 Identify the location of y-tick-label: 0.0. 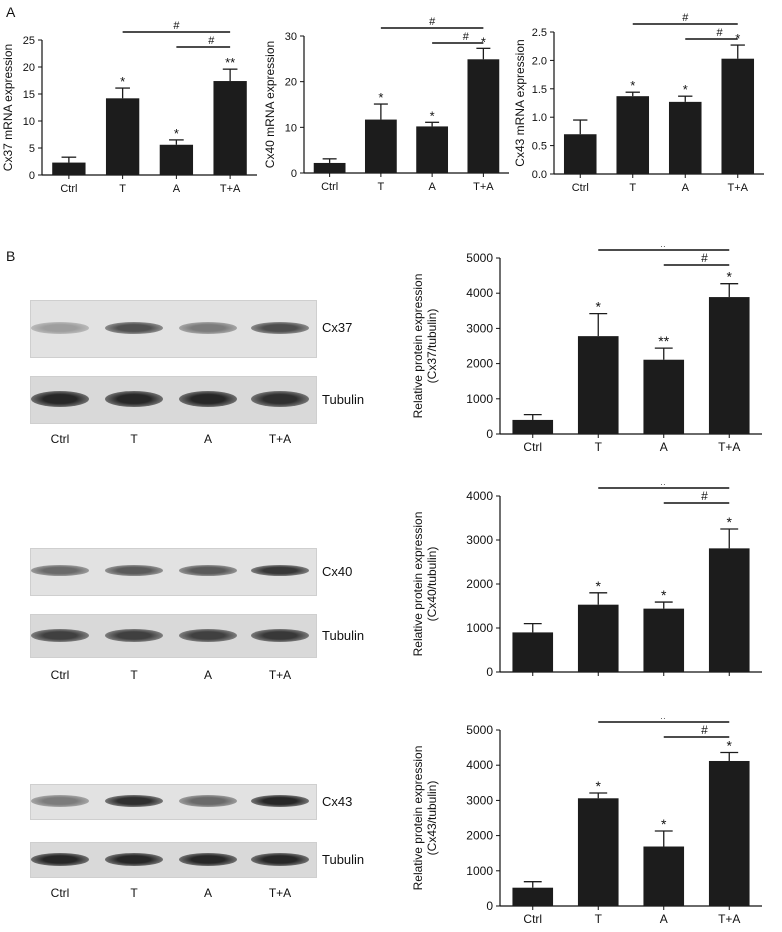
(539, 175).